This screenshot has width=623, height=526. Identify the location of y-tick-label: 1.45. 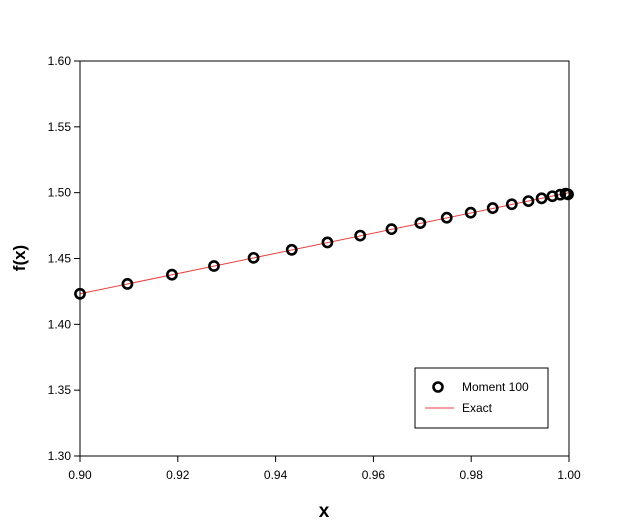
(60, 259).